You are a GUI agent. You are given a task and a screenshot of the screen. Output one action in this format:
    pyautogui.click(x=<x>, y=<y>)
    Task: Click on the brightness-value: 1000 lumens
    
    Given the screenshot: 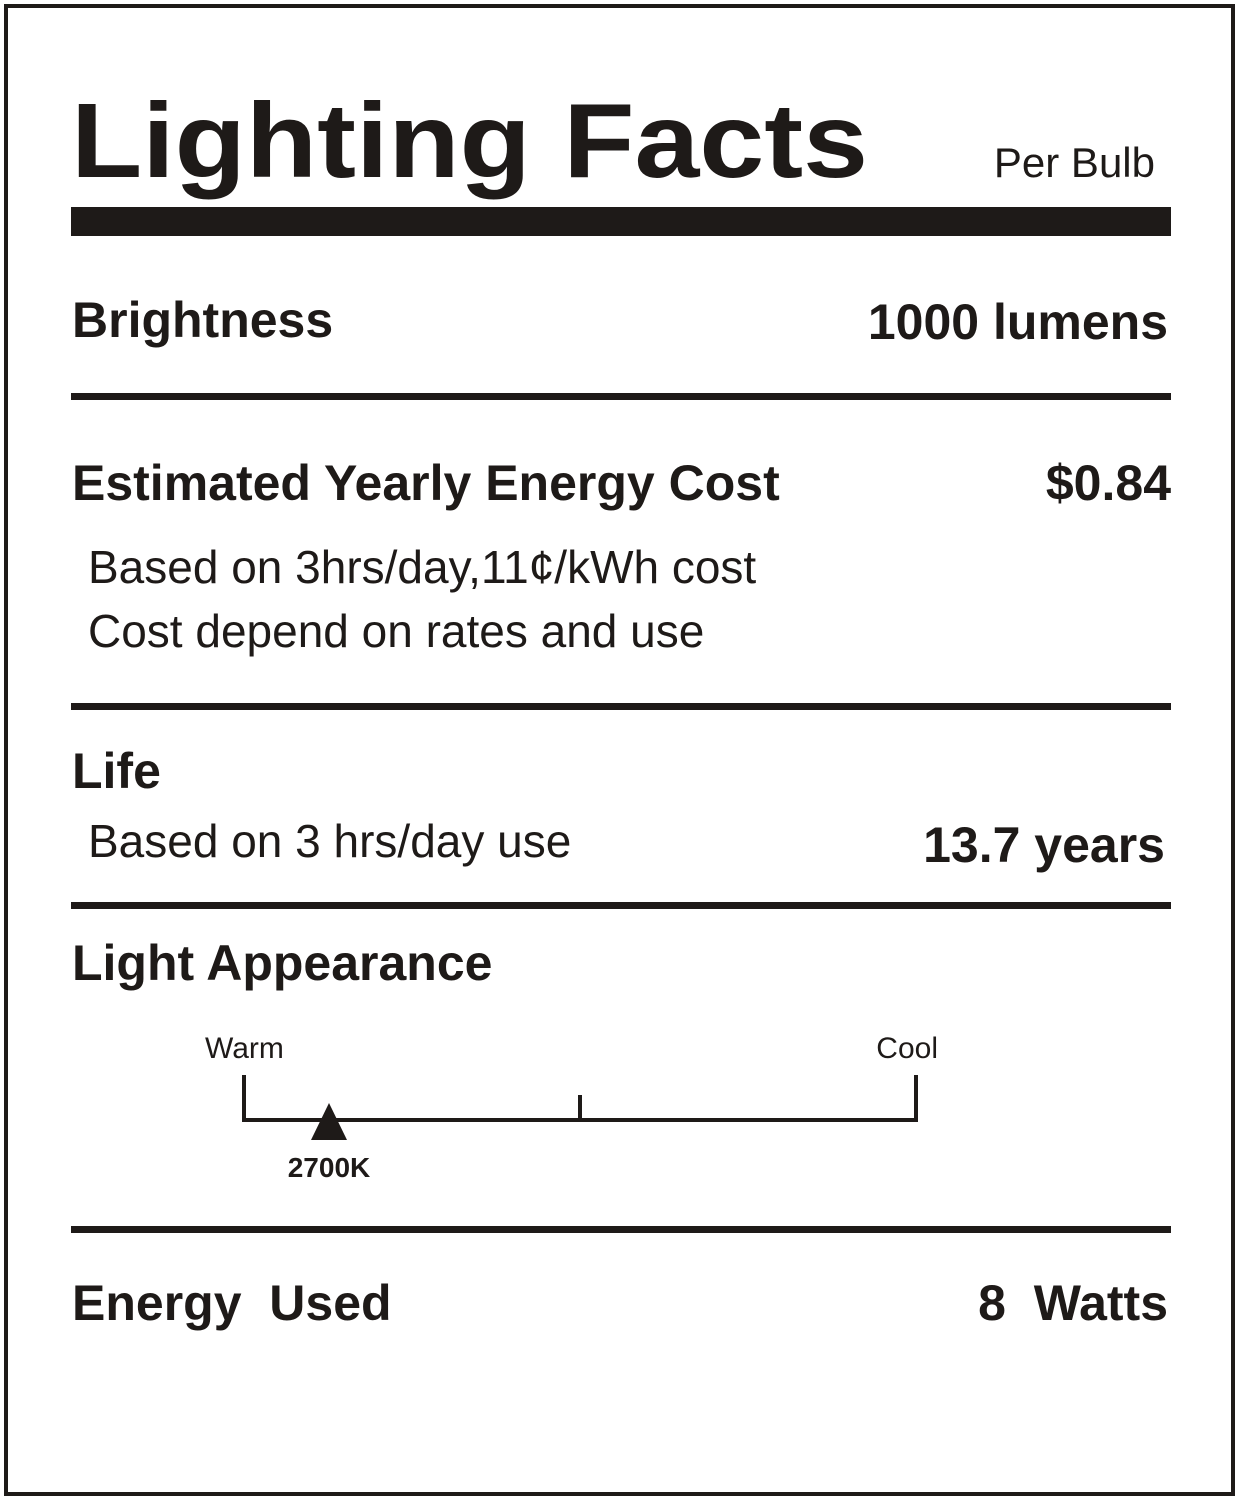 What is the action you would take?
    pyautogui.click(x=1018, y=322)
    